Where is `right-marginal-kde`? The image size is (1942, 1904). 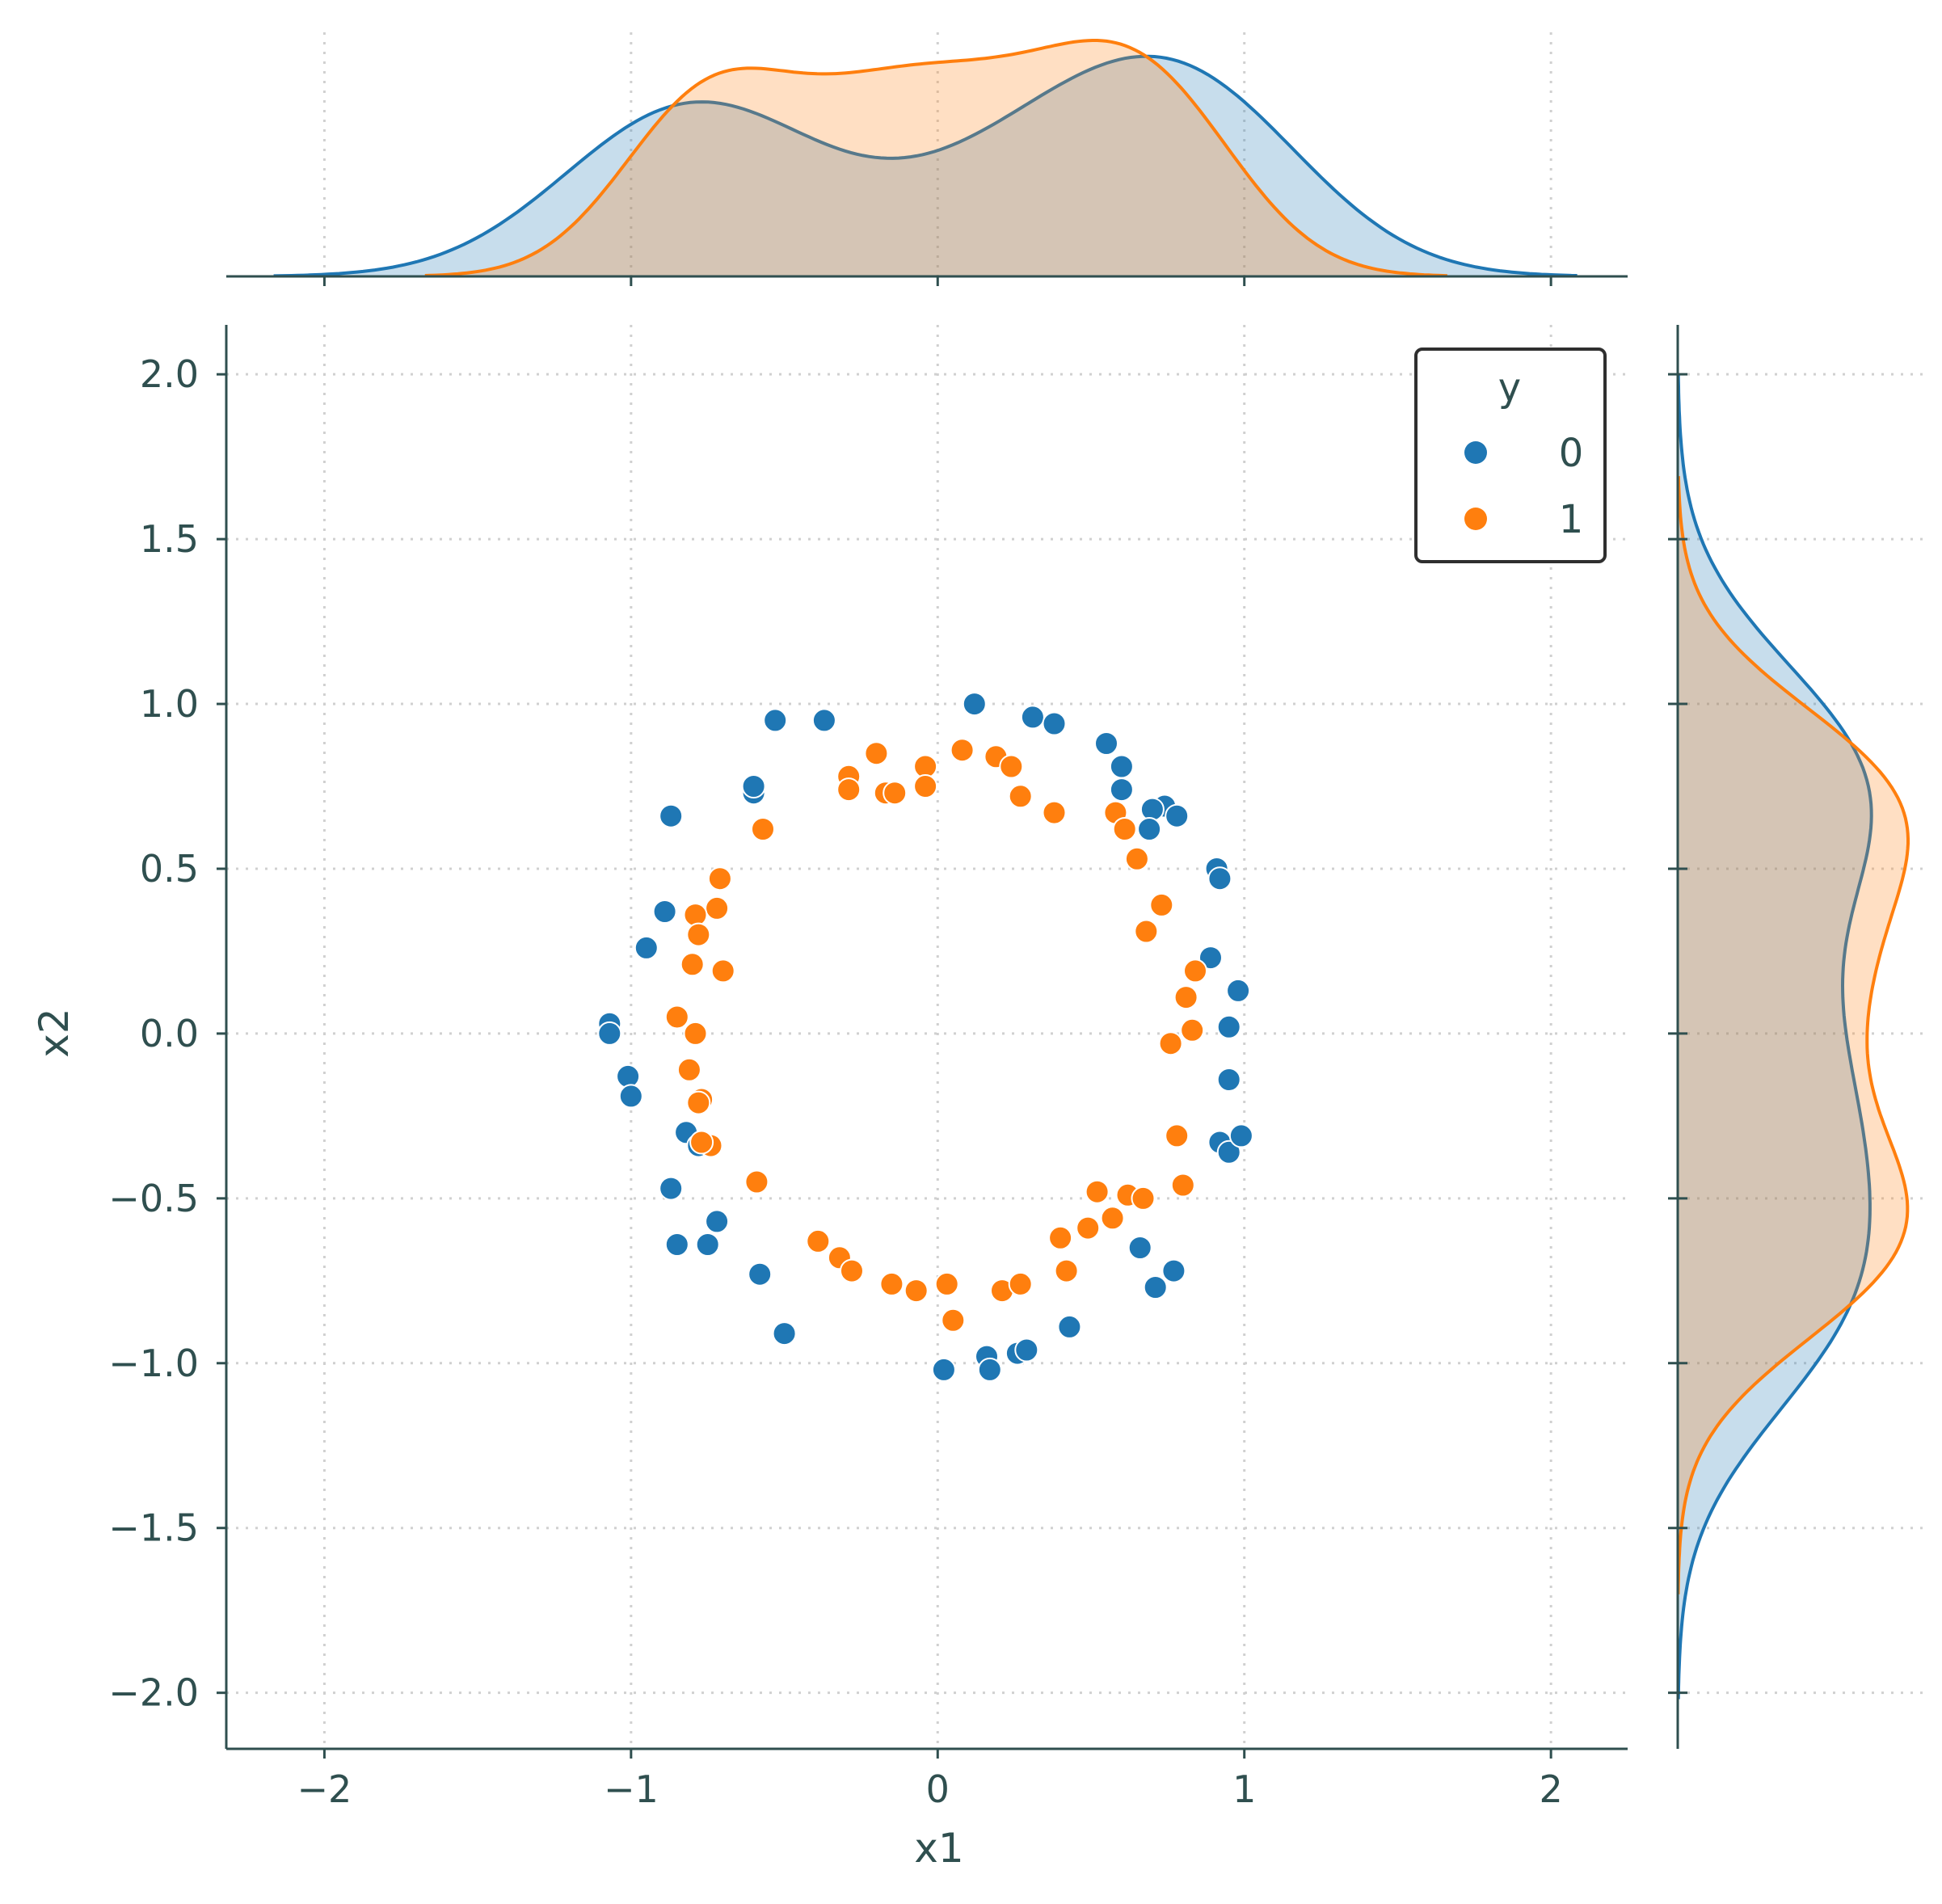
right-marginal-kde is located at coordinates (1793, 1037).